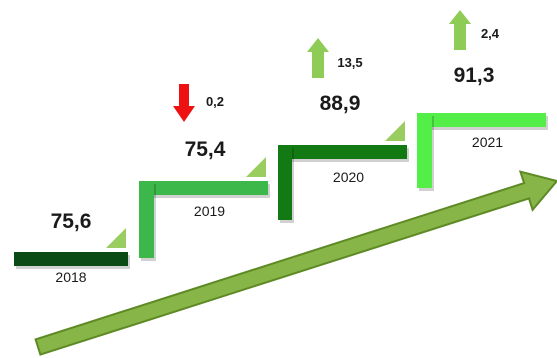 Image resolution: width=557 pixels, height=358 pixels. Describe the element at coordinates (342, 152) in the screenshot. I see `step-bar-2020` at that location.